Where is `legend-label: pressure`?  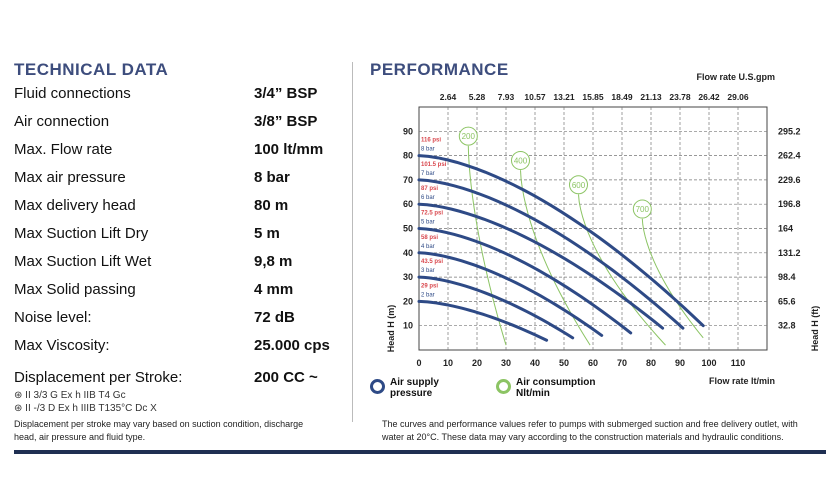
legend-label: pressure is located at coordinates (411, 393).